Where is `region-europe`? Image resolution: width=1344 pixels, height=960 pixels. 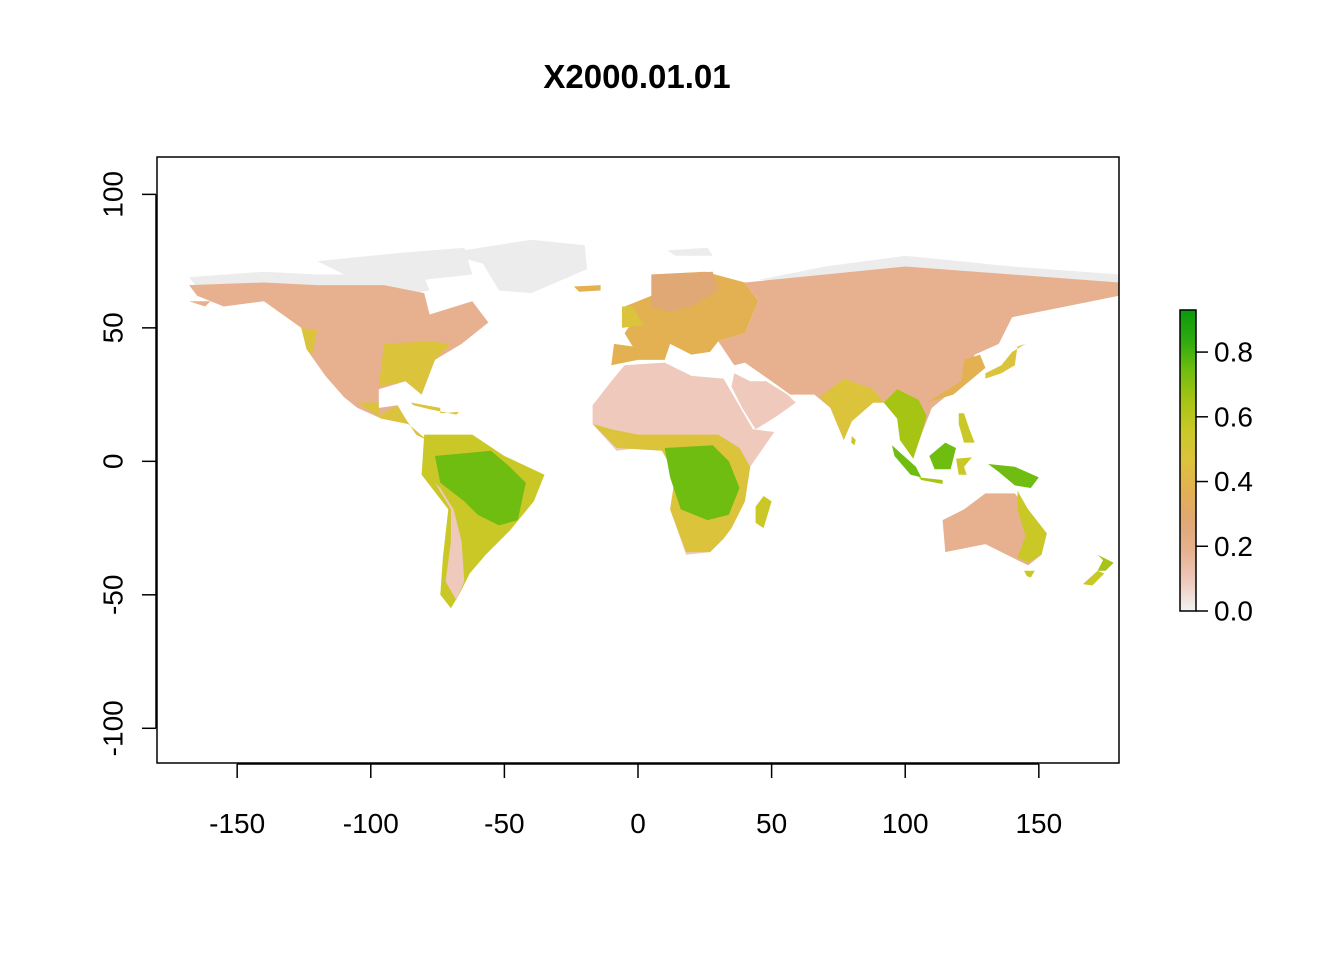
region-europe is located at coordinates (685, 318).